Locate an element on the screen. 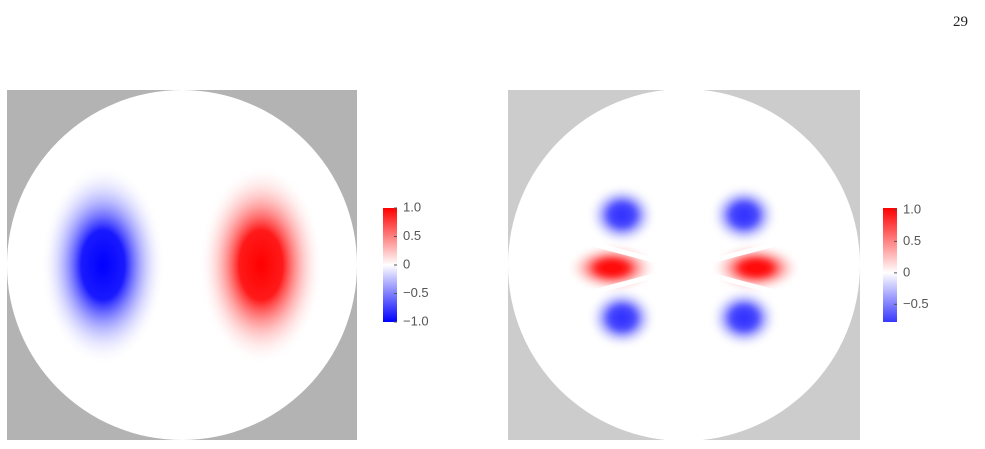 The height and width of the screenshot is (449, 985). colorbar: 1.0 0.5 0 −0.5 −1.0 is located at coordinates (406, 263).